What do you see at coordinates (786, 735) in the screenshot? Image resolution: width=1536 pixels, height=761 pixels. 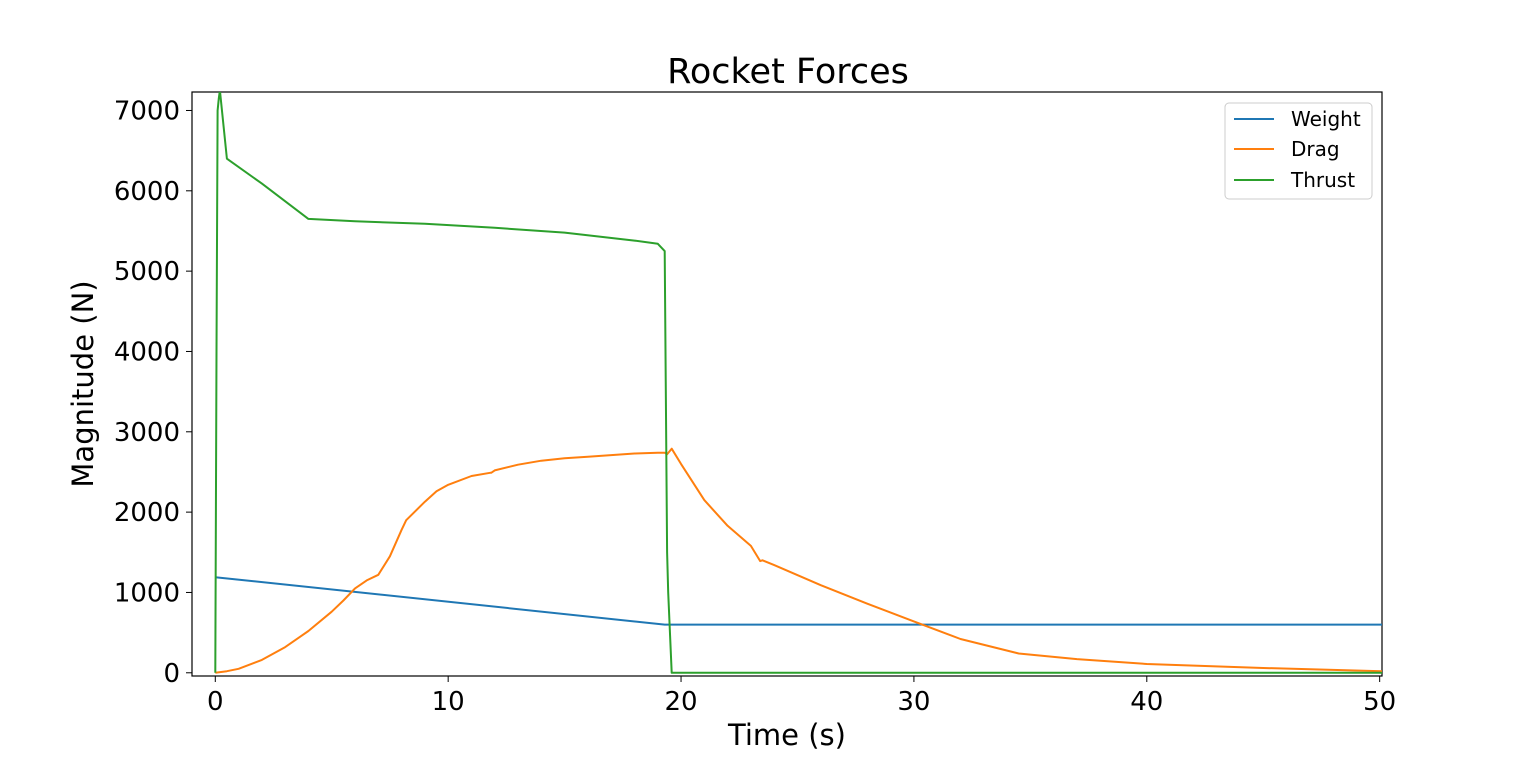 I see `x-axis-label: Time (s)` at bounding box center [786, 735].